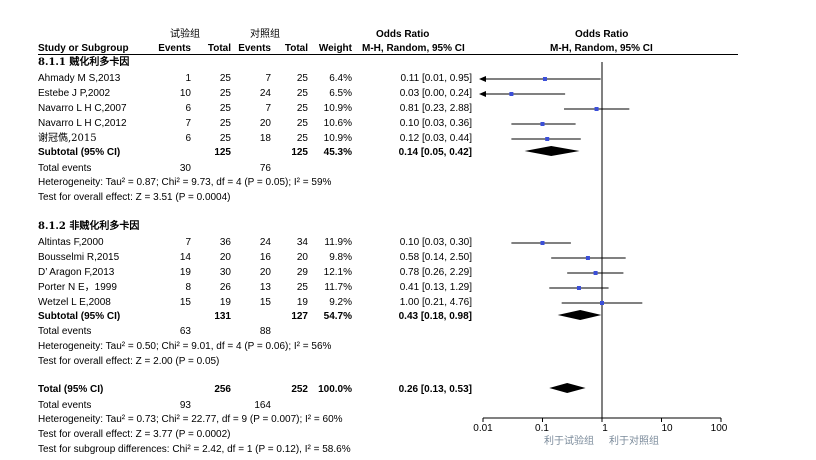  Describe the element at coordinates (265, 123) in the screenshot. I see `study-events-ctrl: 20` at that location.